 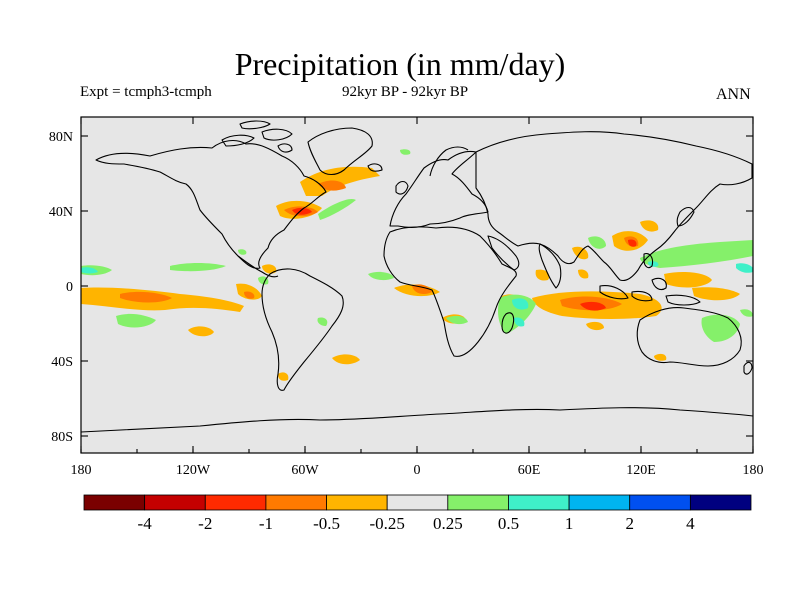 What do you see at coordinates (205, 523) in the screenshot?
I see `colorbar-label: -2` at bounding box center [205, 523].